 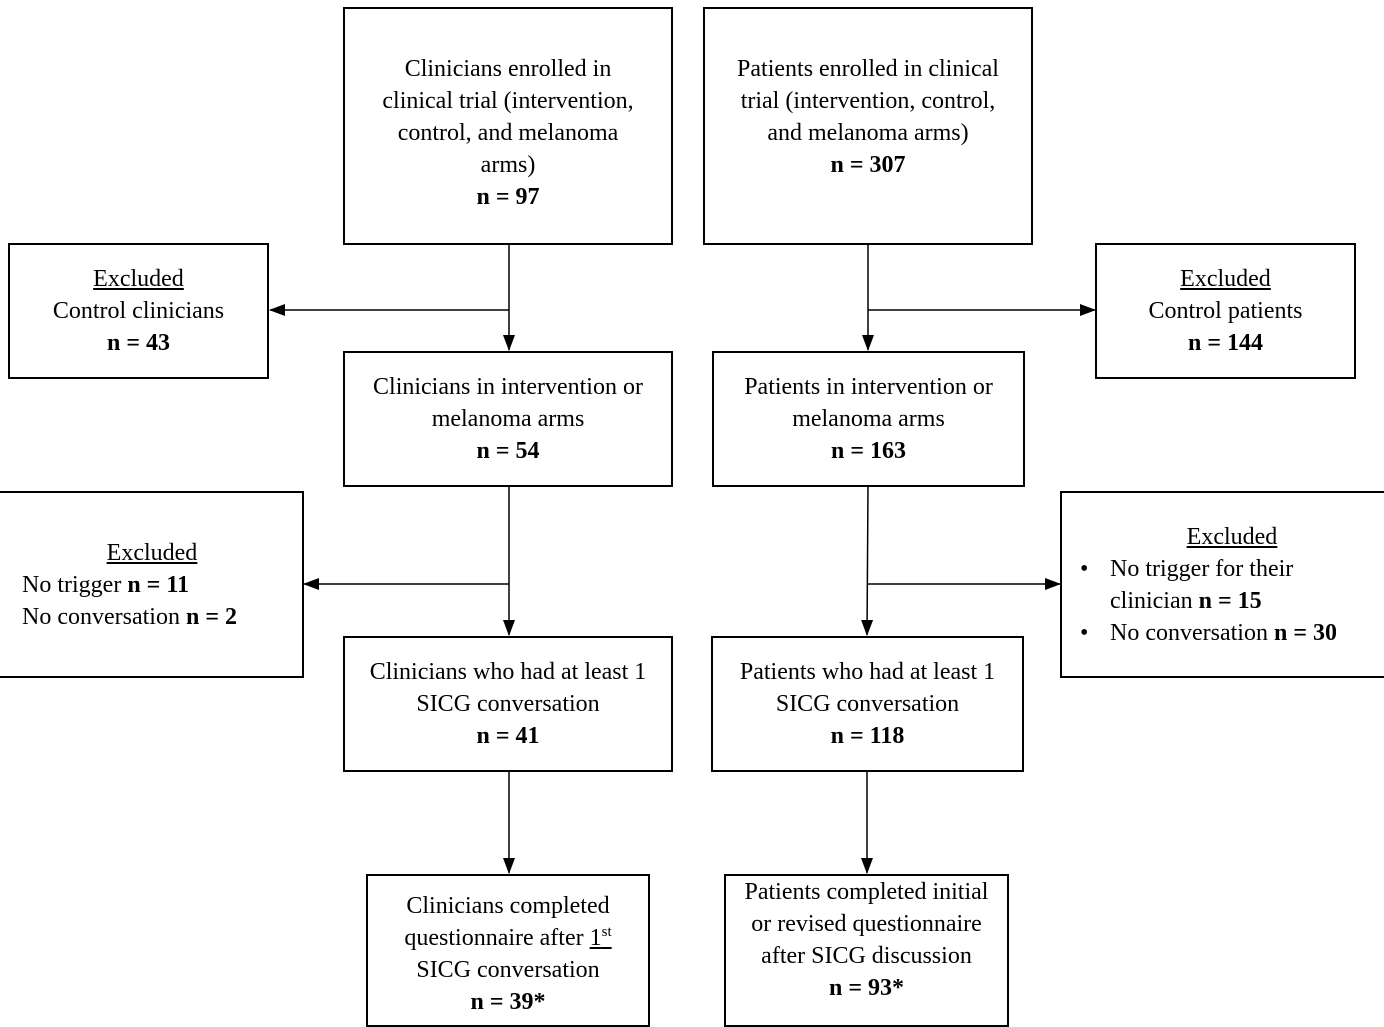 I want to click on patients-excluded-control-box: Excluded Control patients n = 144, so click(x=1225, y=311).